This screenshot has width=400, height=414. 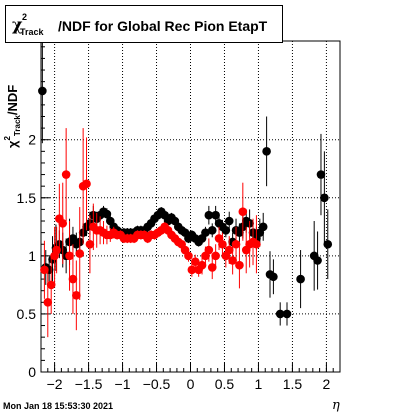 I want to click on y-axis-label: χ2Track/NDF, so click(x=16, y=95).